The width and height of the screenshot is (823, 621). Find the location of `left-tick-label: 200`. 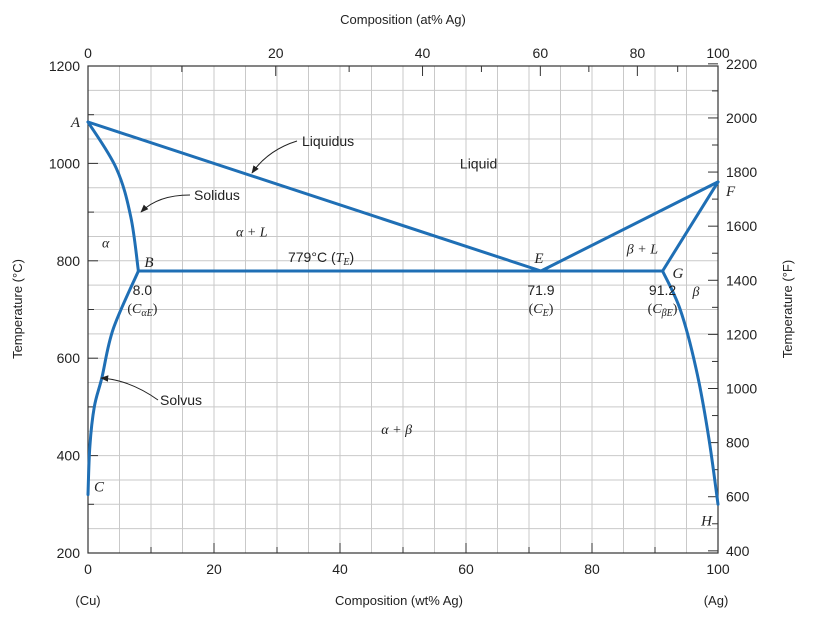

left-tick-label: 200 is located at coordinates (69, 553).